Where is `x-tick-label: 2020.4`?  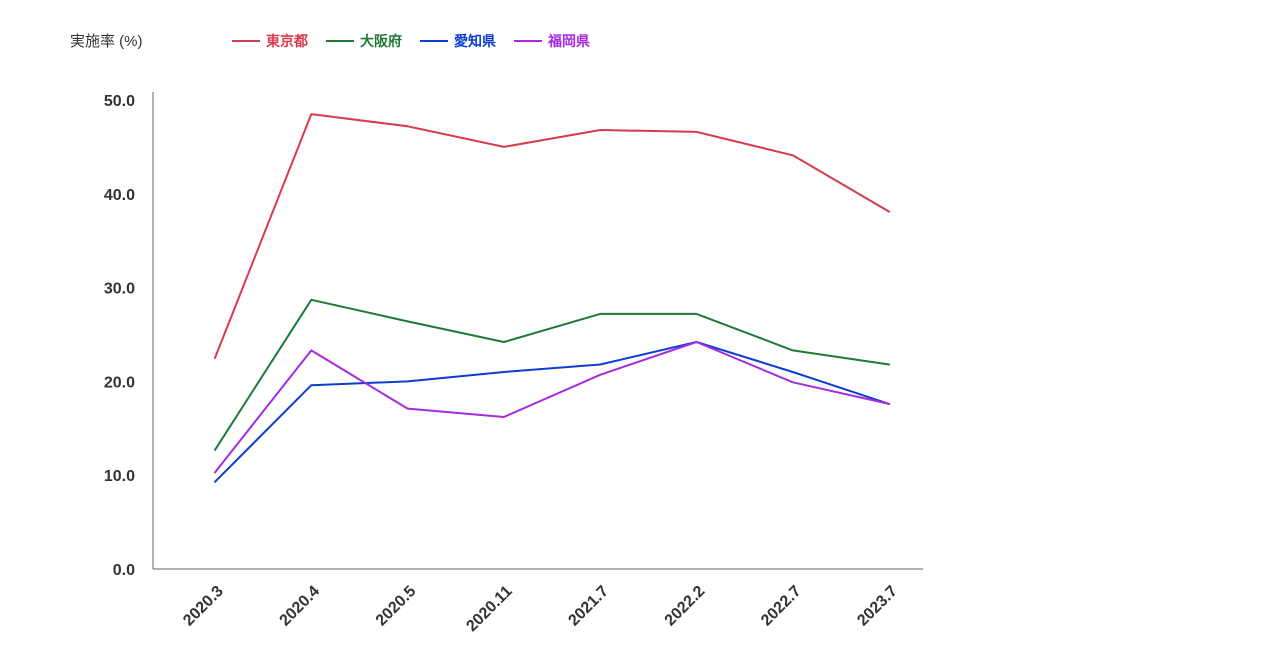 x-tick-label: 2020.4 is located at coordinates (300, 606).